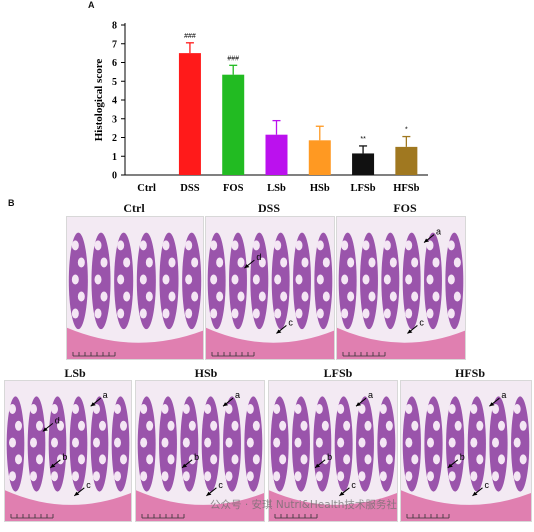 This screenshot has width=534, height=532. What do you see at coordinates (68, 451) in the screenshot?
I see `micrograph-lsb: a d b c` at bounding box center [68, 451].